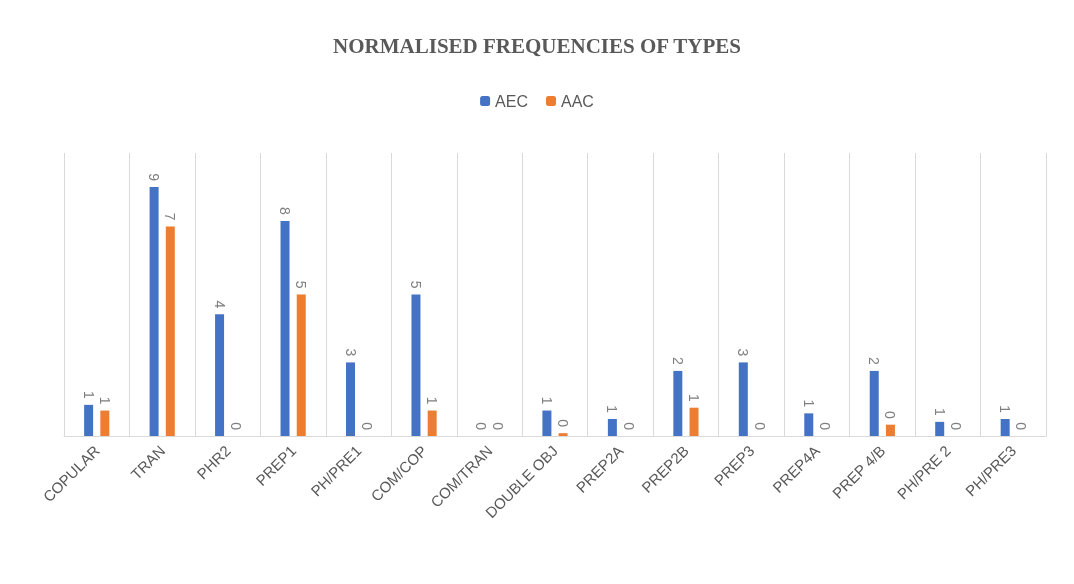  What do you see at coordinates (577, 101) in the screenshot?
I see `legend-label: AAC` at bounding box center [577, 101].